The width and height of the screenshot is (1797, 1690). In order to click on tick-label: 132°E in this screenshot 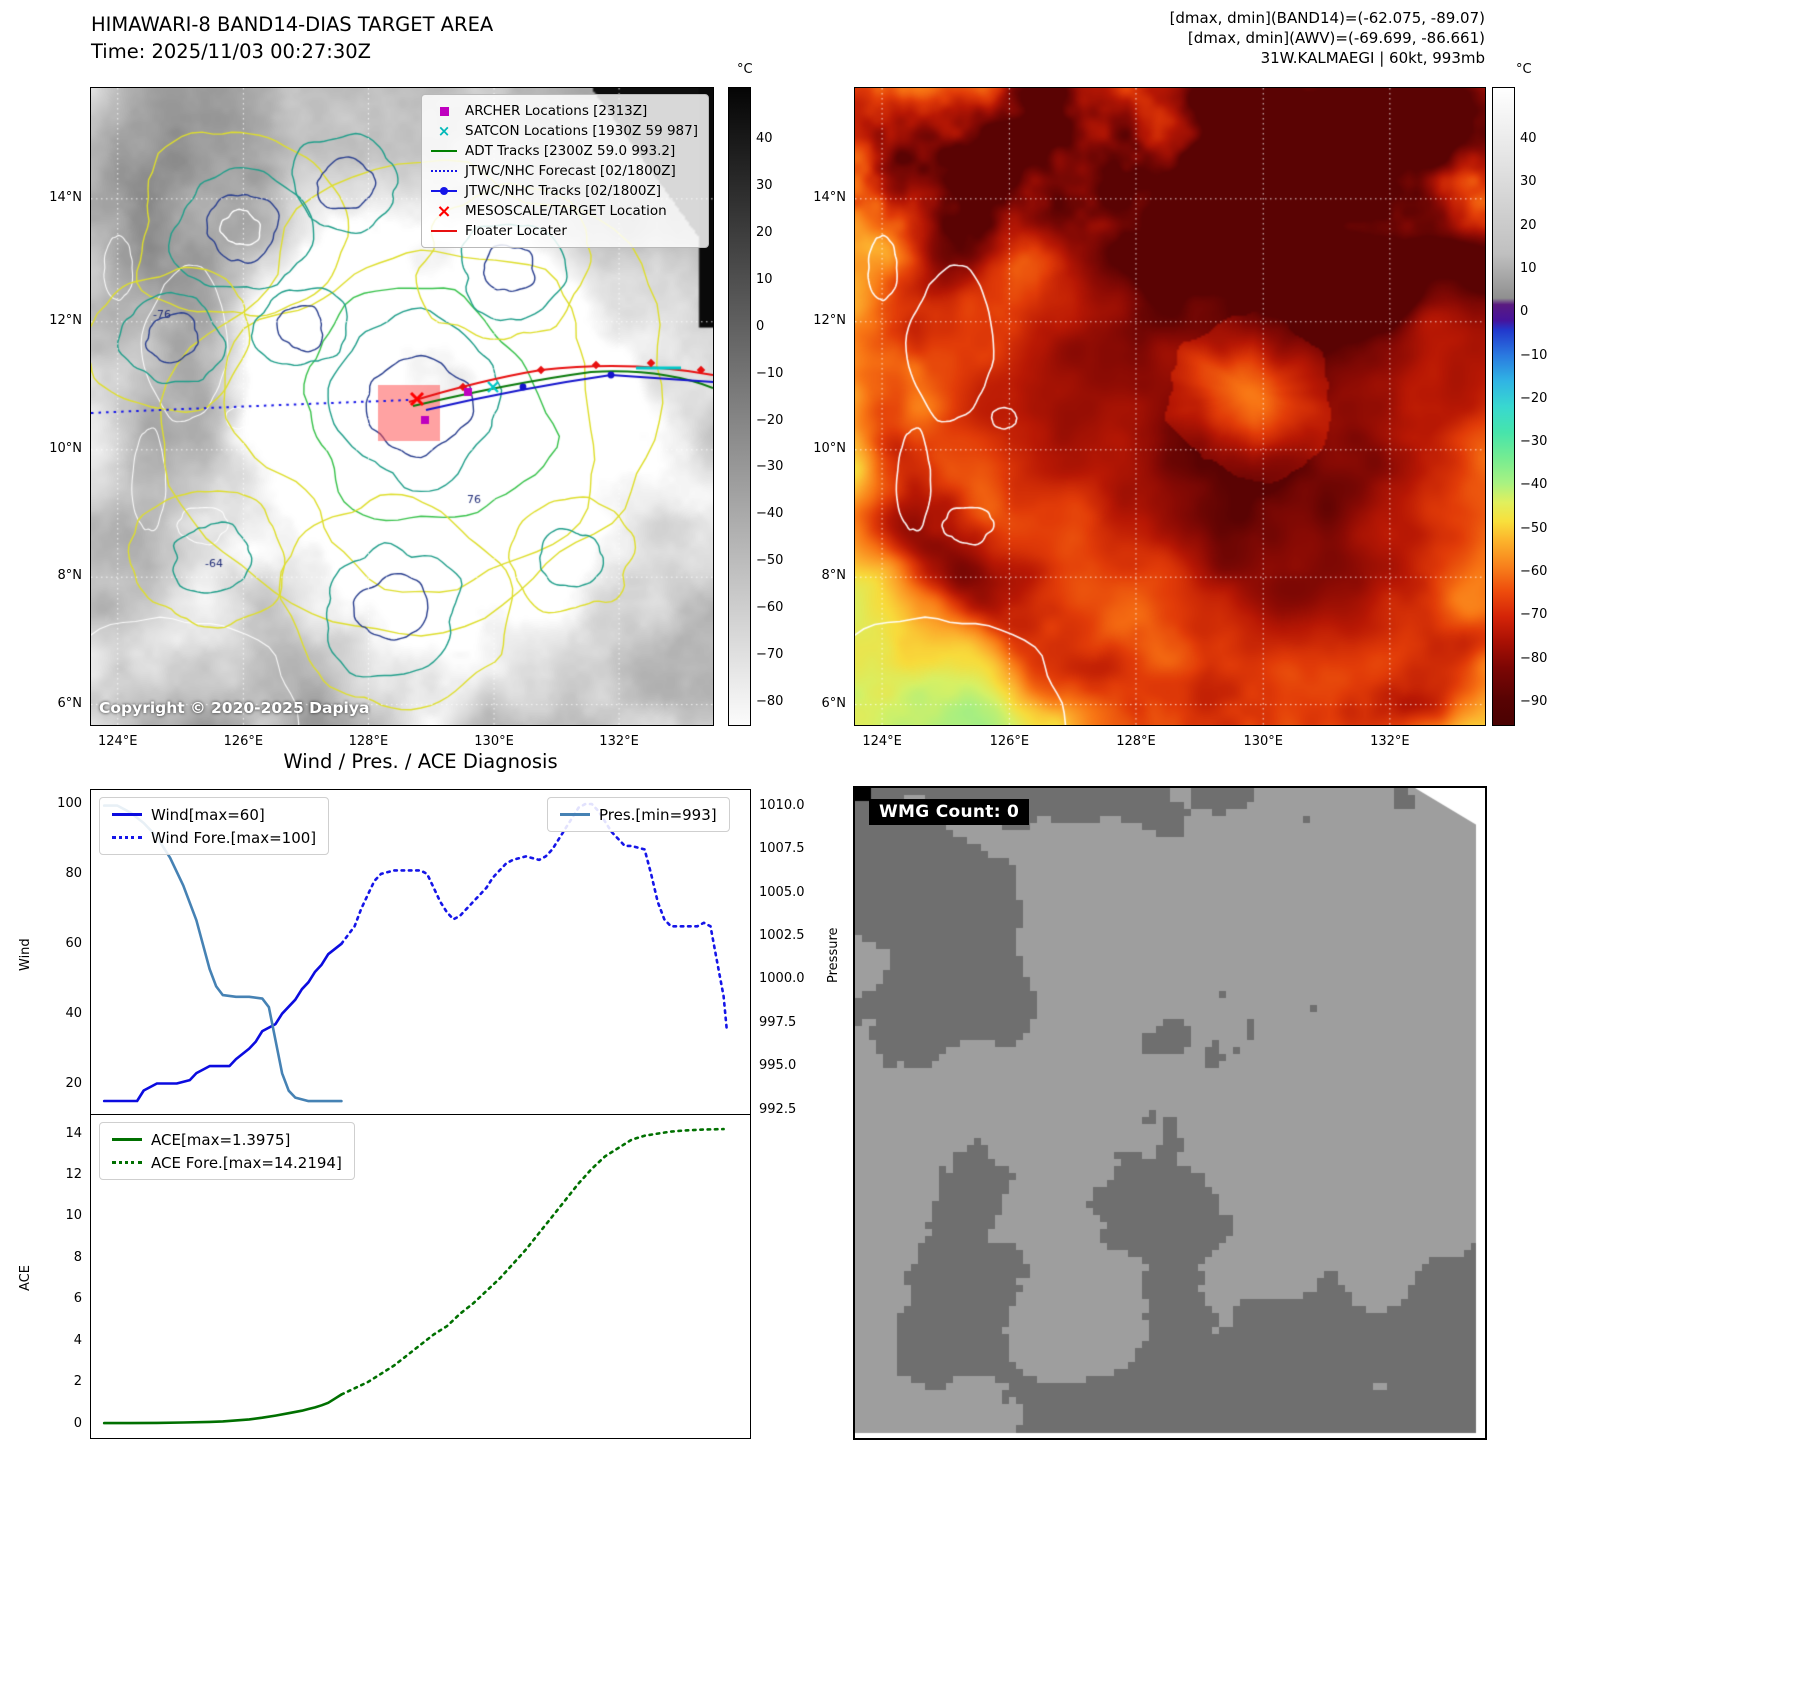, I will do `click(1390, 741)`.